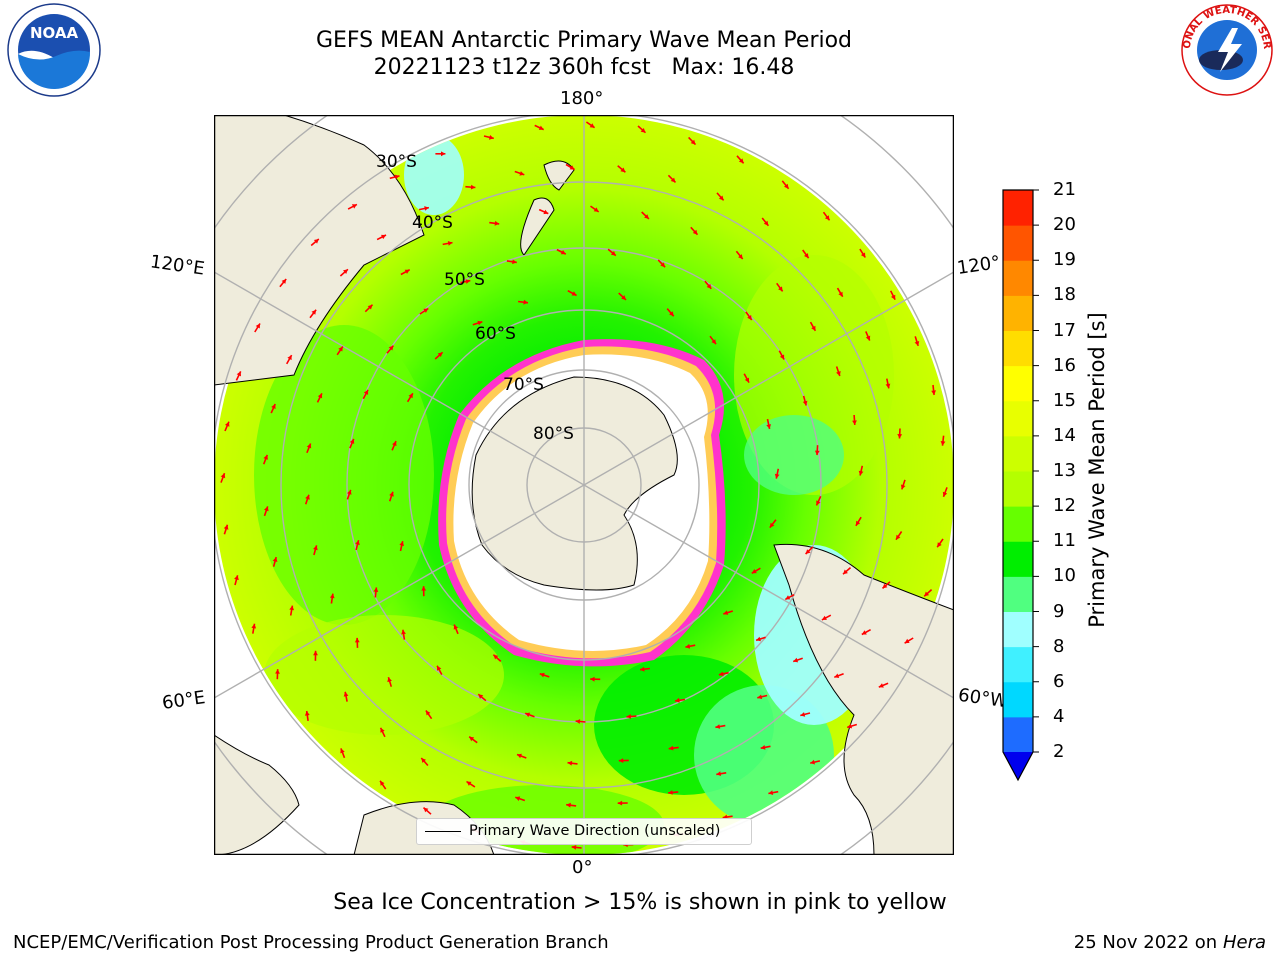  What do you see at coordinates (553, 434) in the screenshot?
I see `lat-label-80s: 80°S` at bounding box center [553, 434].